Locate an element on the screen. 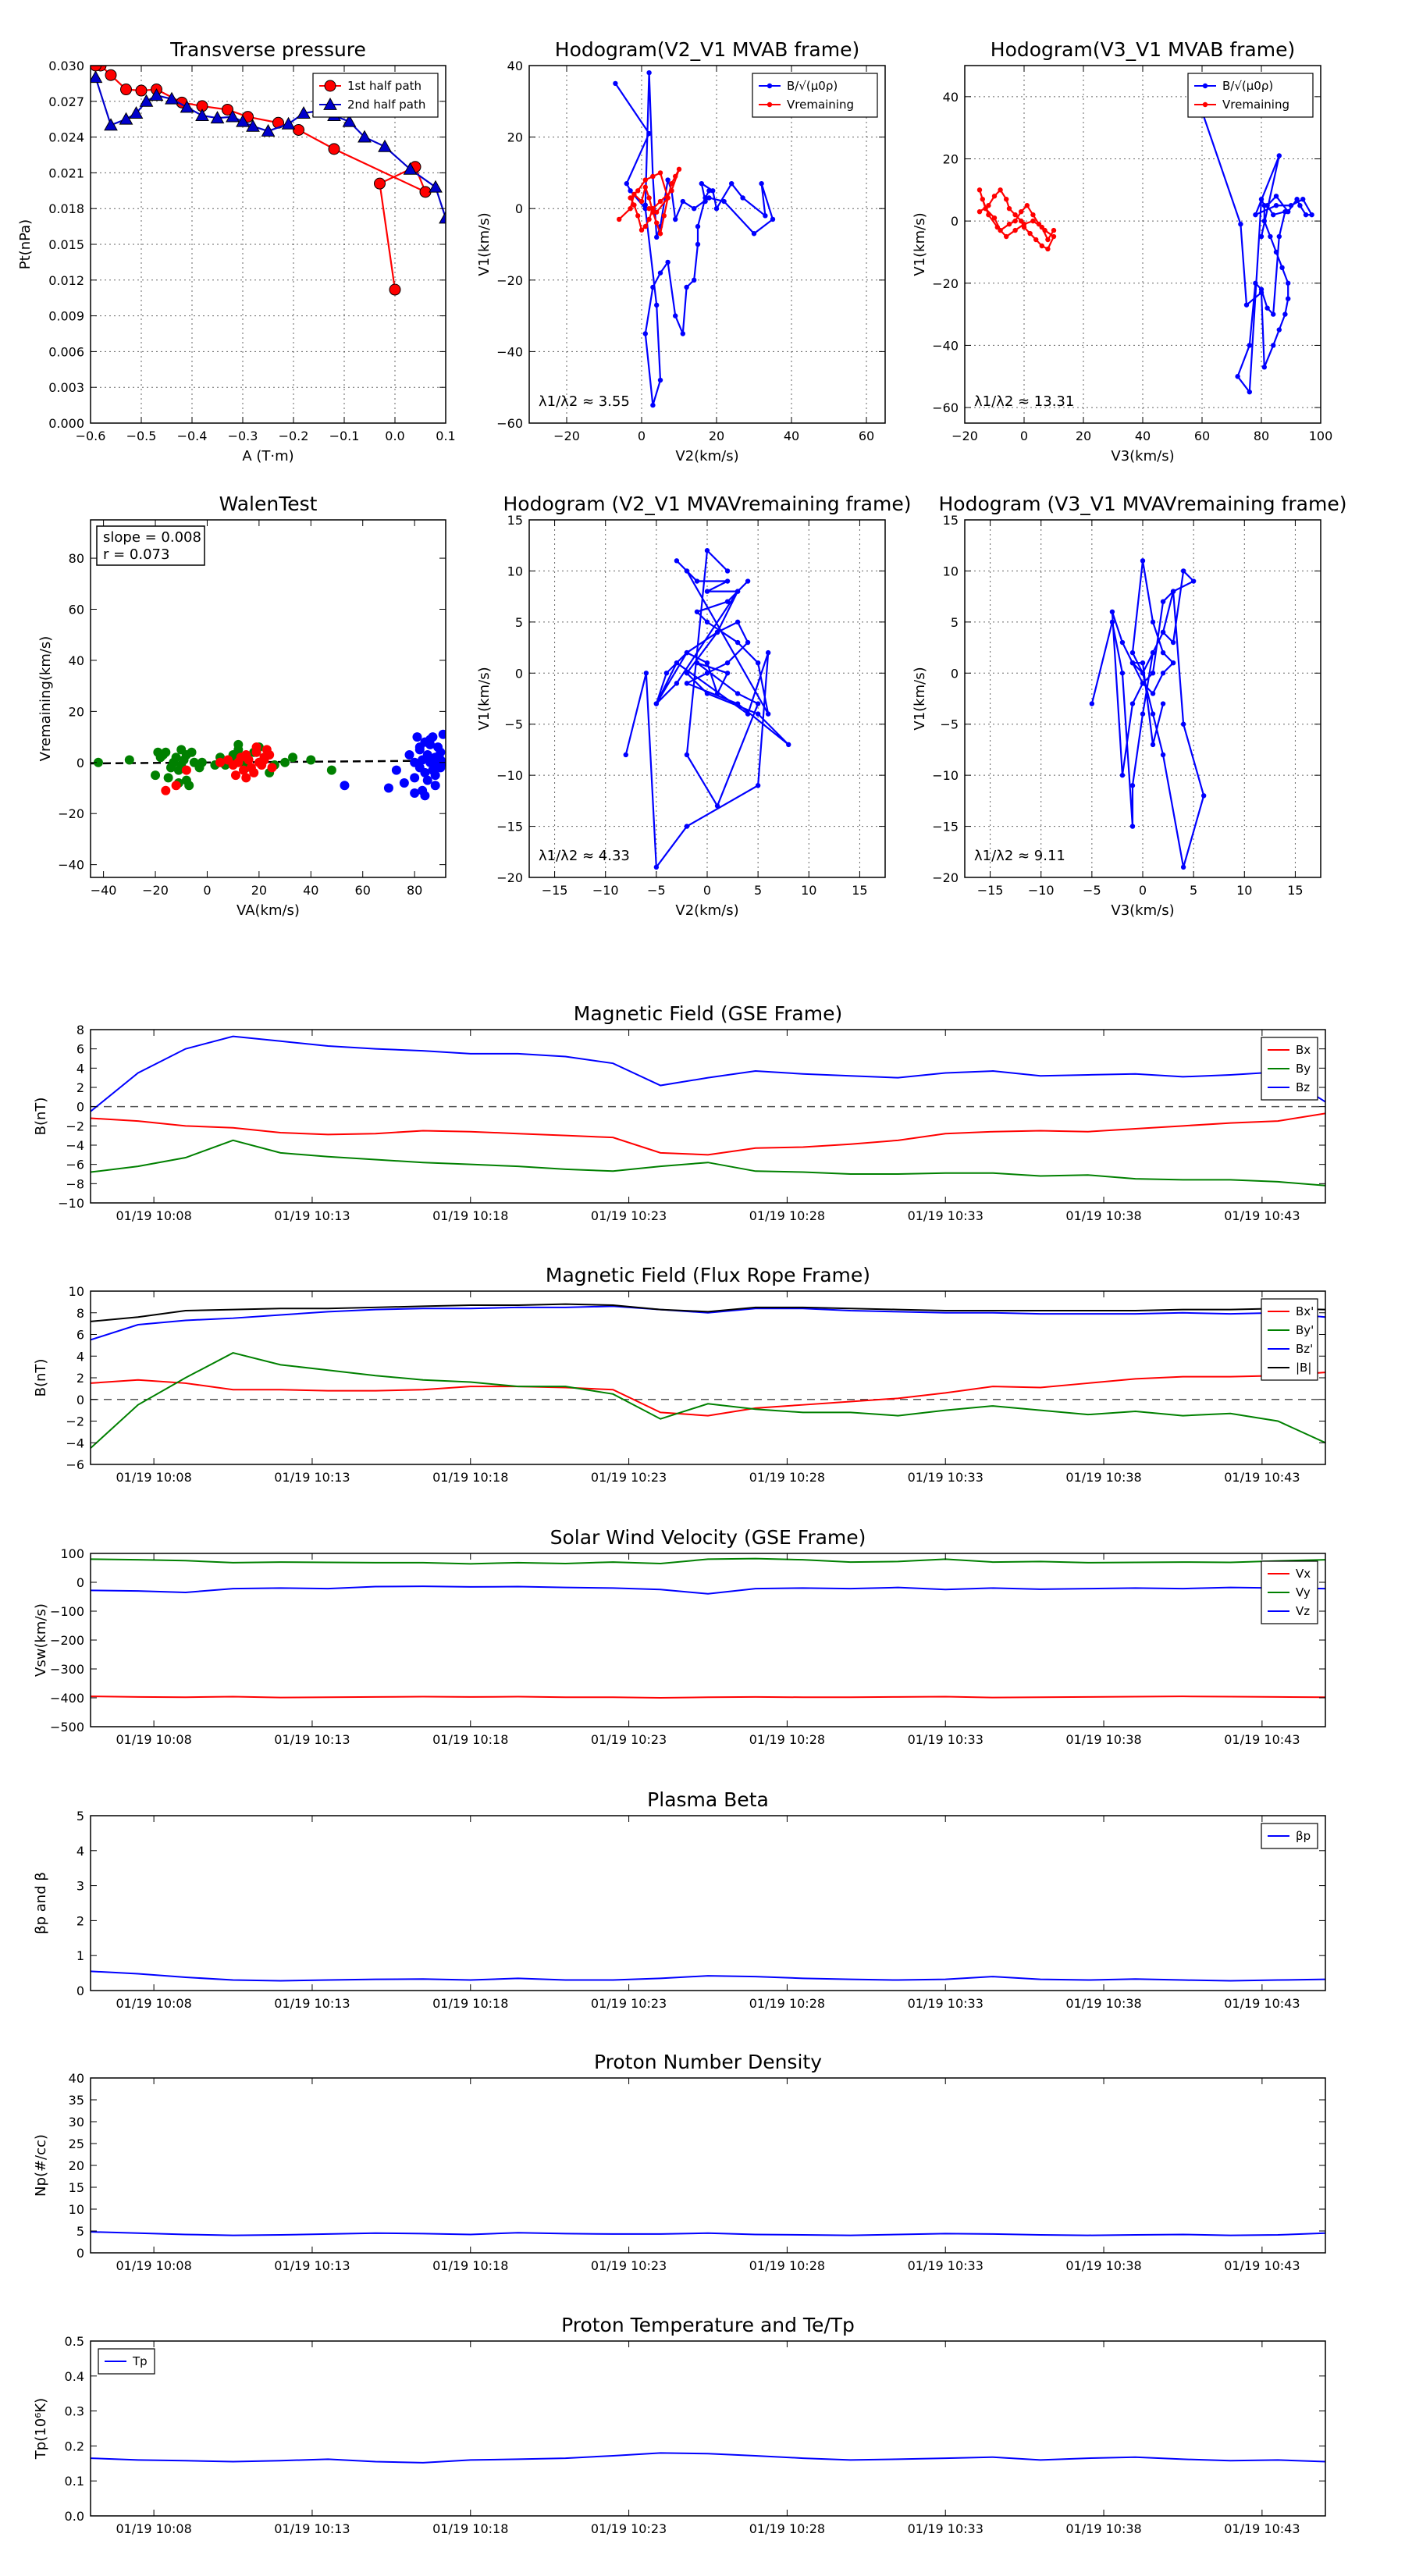  y-tick-label: −40 is located at coordinates (510, 351).